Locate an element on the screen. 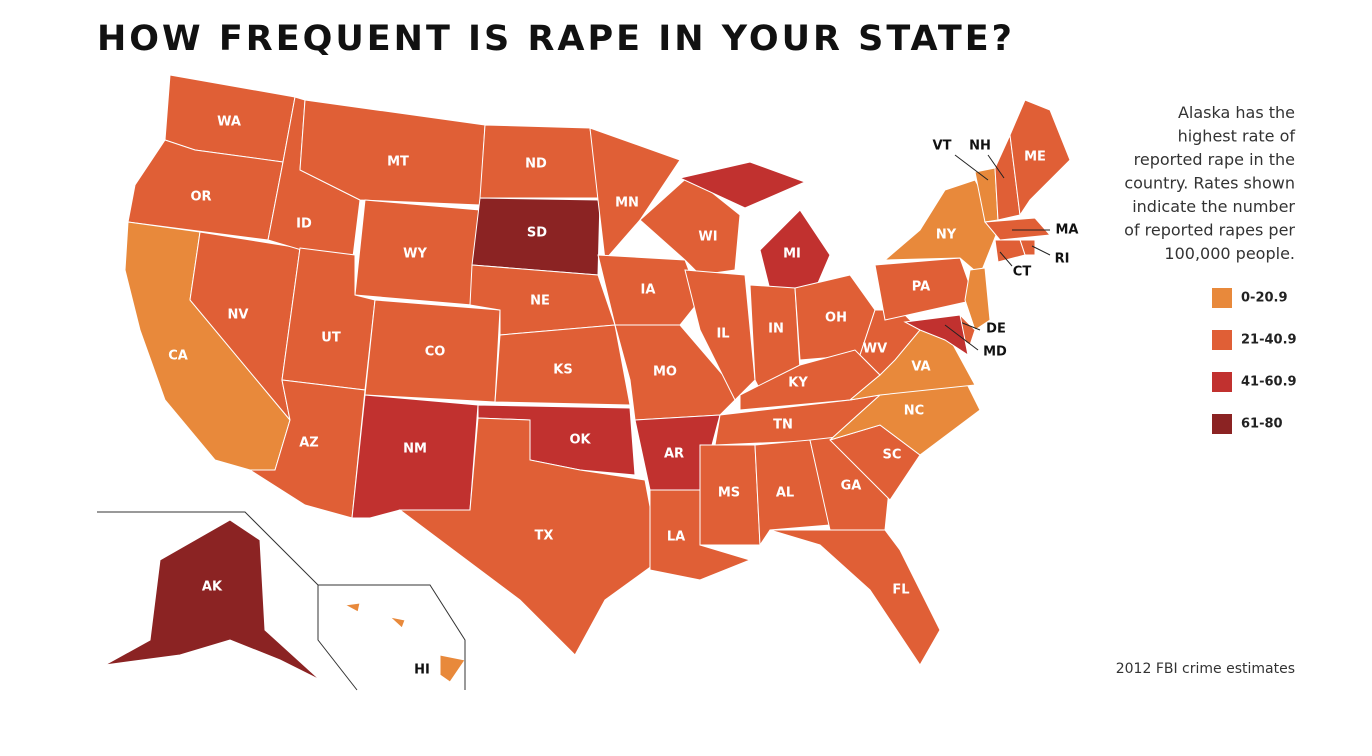  state-label: TX is located at coordinates (544, 536).